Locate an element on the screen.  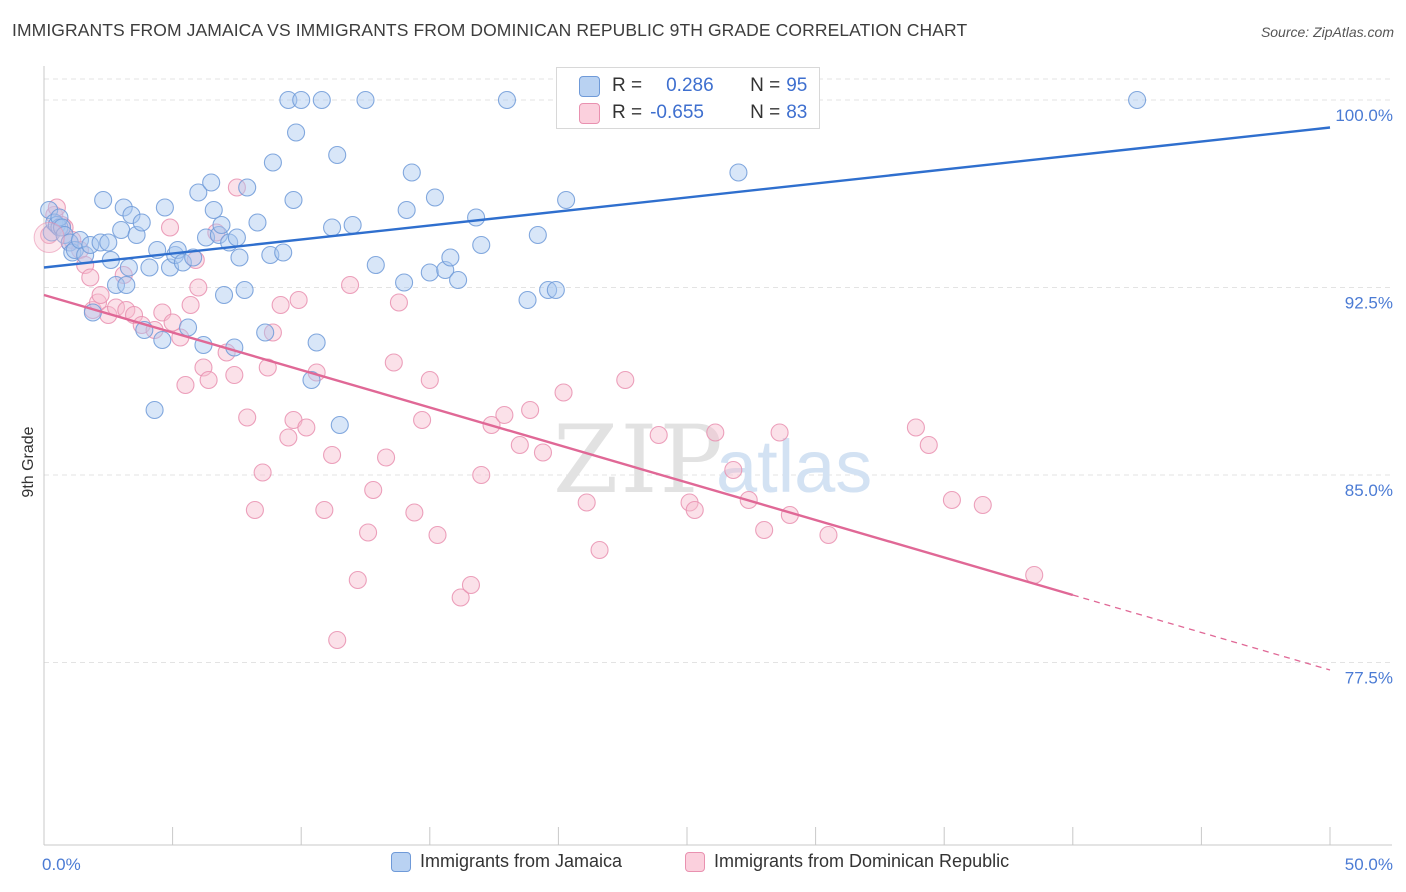
legend-item-dominican: Immigrants from Dominican Republic is located at coordinates (847, 861).